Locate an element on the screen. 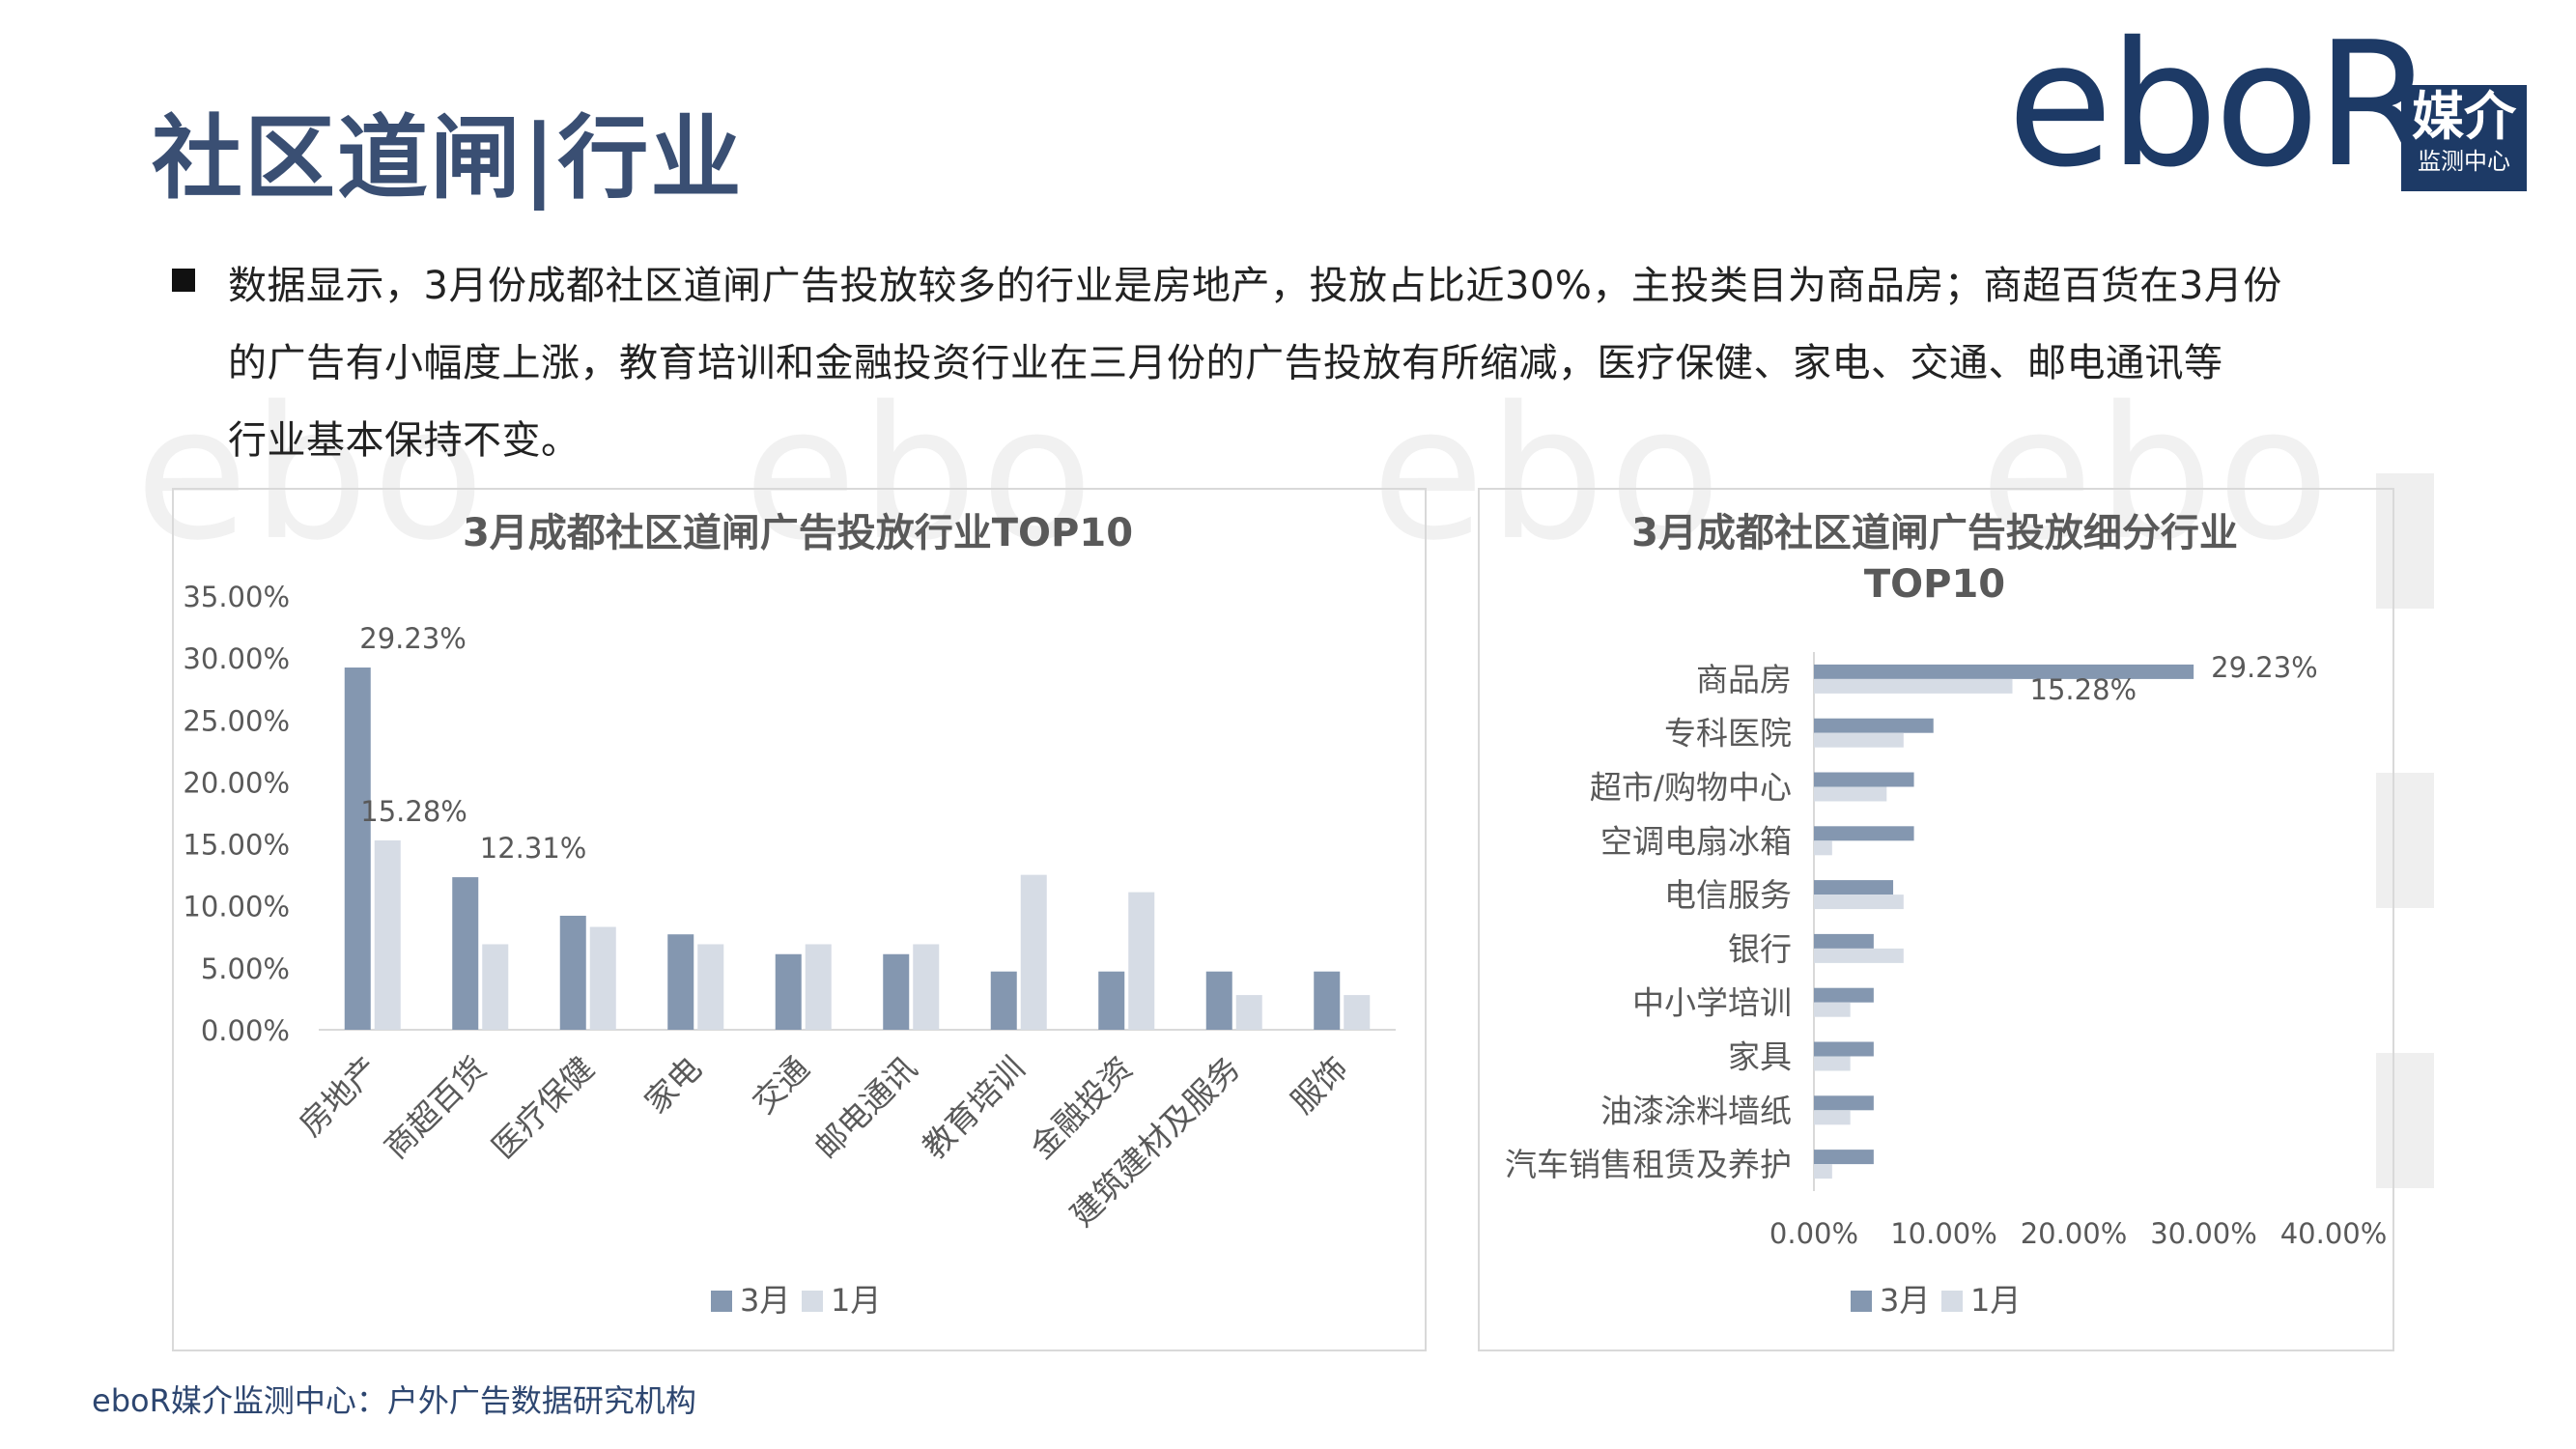 The height and width of the screenshot is (1449, 2576). logo-badge-main: 媒介 is located at coordinates (2464, 116).